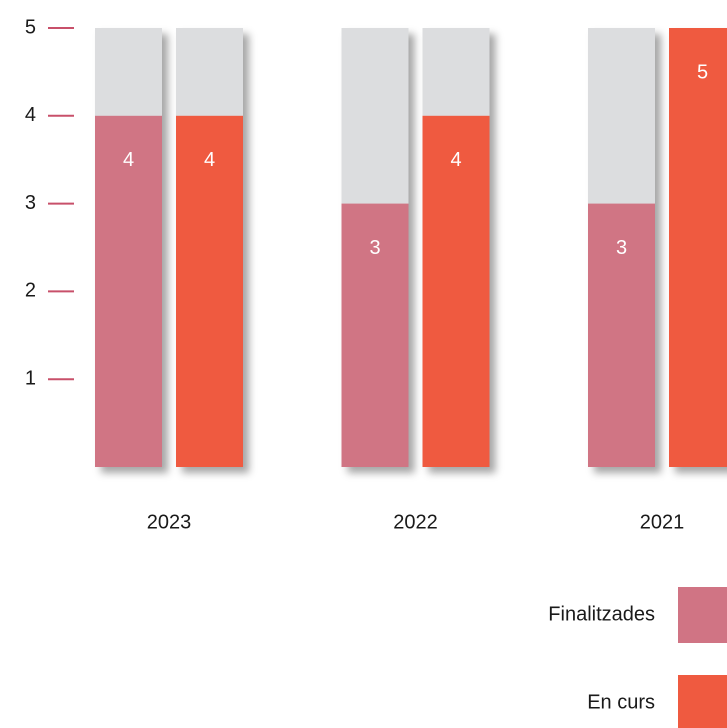 The image size is (727, 728). I want to click on y-tick-label: 3, so click(30, 203).